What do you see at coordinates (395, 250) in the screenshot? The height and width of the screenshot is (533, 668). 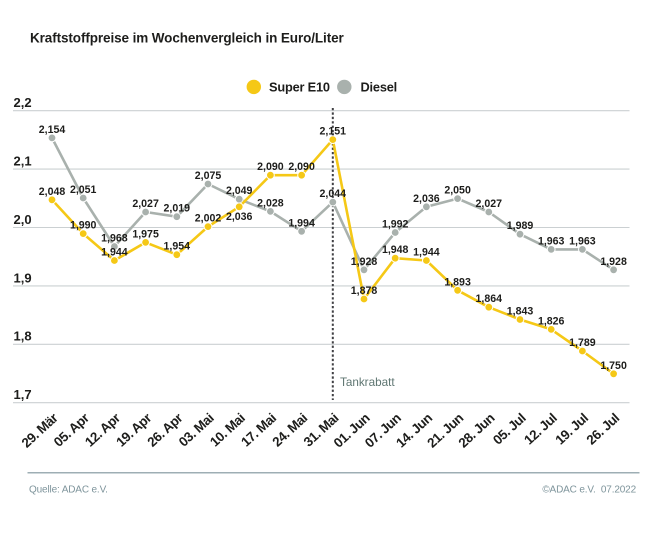 I see `svg-text: 1,948` at bounding box center [395, 250].